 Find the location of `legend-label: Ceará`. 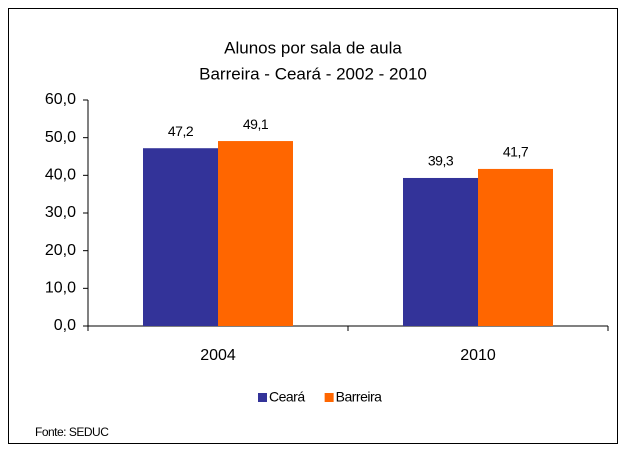

legend-label: Ceará is located at coordinates (287, 397).